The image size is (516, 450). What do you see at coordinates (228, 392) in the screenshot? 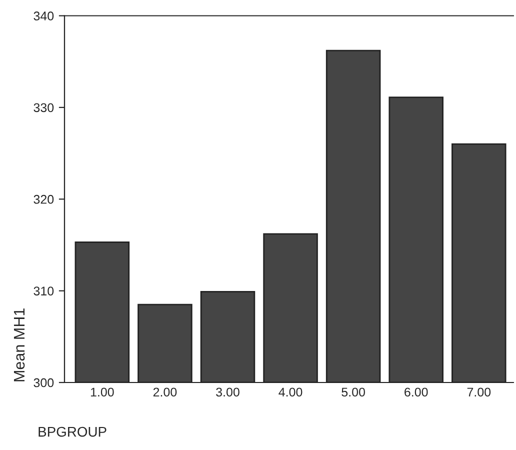
I see `x-tick-label: 3.00` at bounding box center [228, 392].